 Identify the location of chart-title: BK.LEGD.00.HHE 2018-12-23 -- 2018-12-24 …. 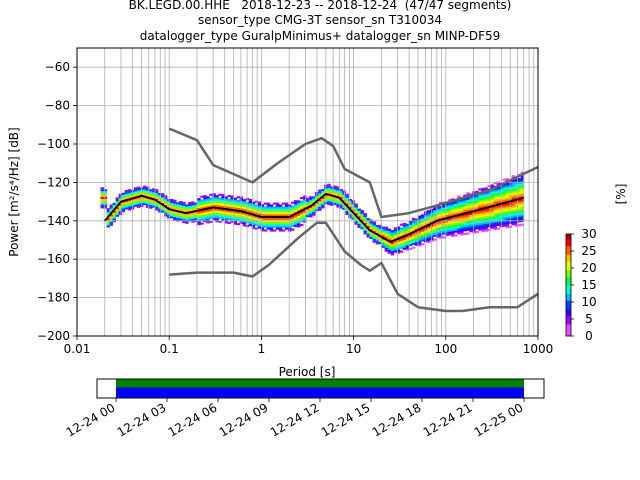
(320, 6).